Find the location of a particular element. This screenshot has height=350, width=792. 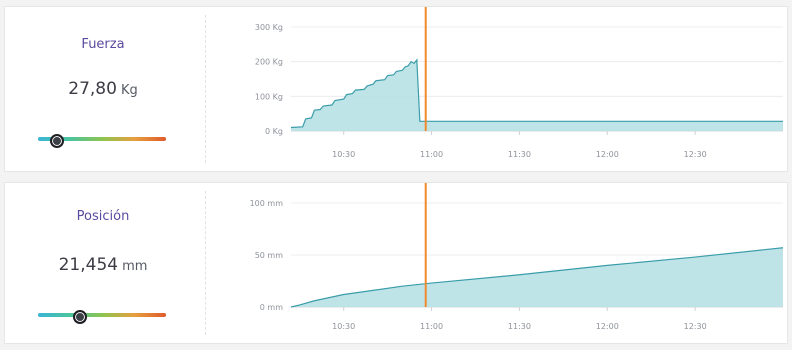

posicion-metric: Posición 21,454 mm is located at coordinates (103, 263).